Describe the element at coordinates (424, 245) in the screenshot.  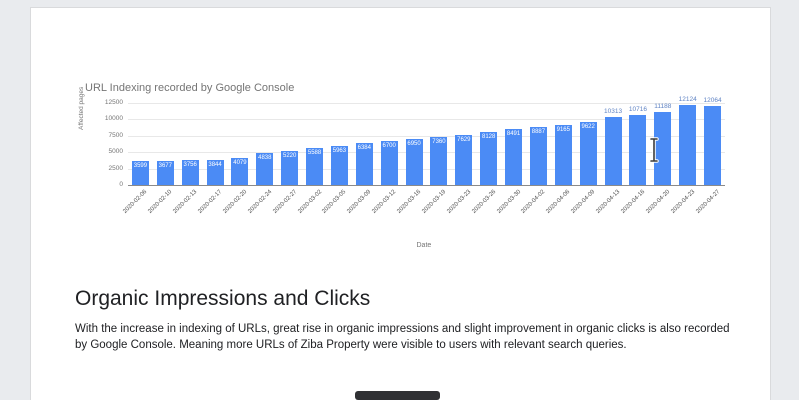
I see `x-axis-title: Date` at that location.